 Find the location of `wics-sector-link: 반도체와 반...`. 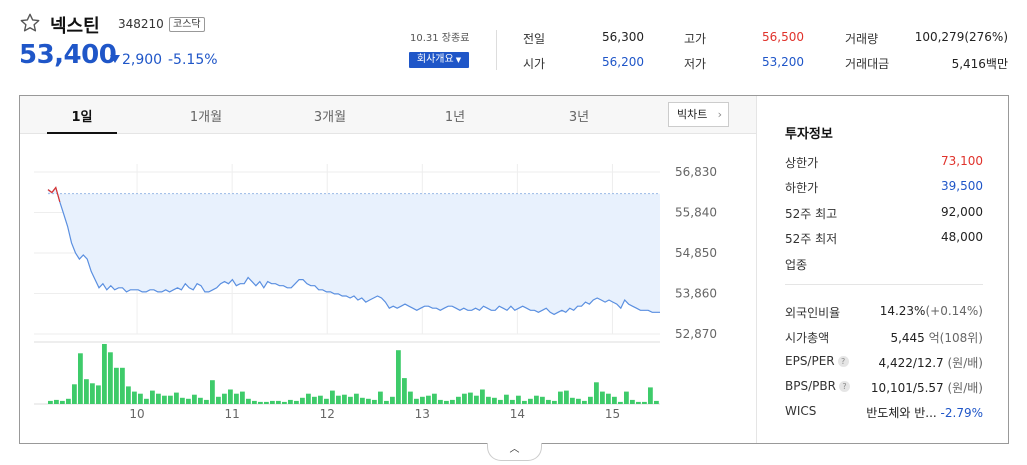

wics-sector-link: 반도체와 반... is located at coordinates (901, 413).